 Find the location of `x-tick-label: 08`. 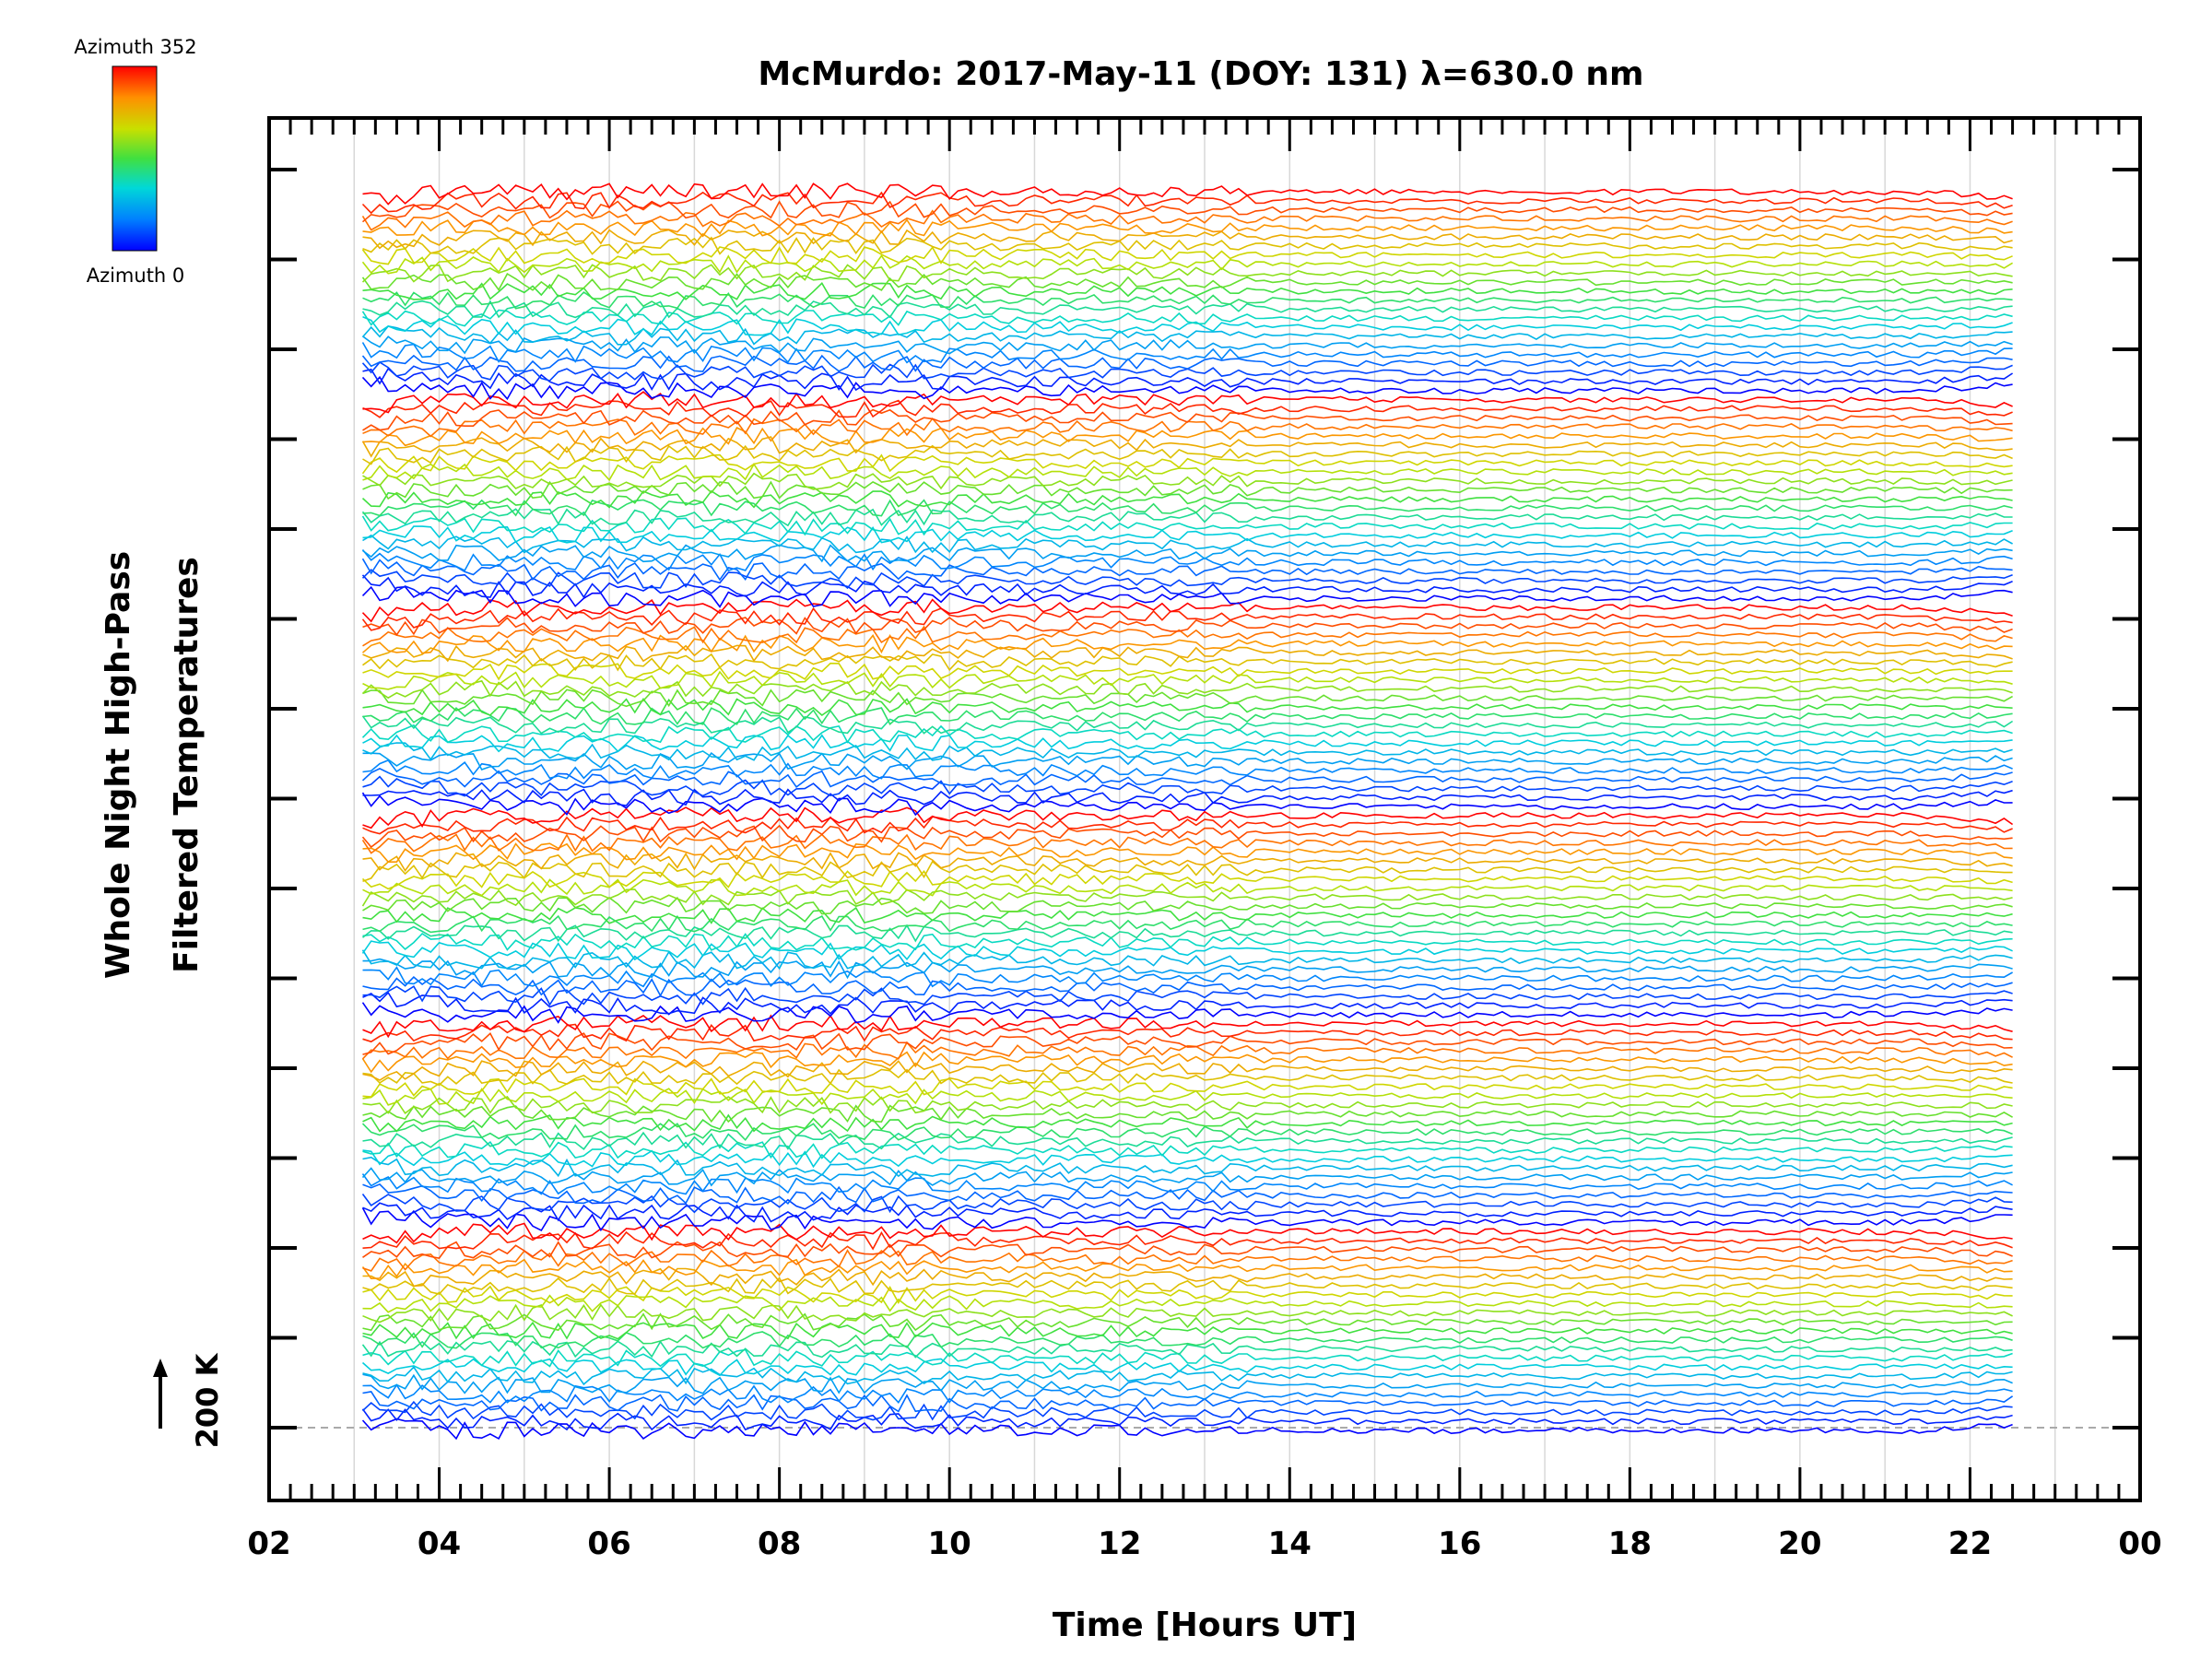

x-tick-label: 08 is located at coordinates (779, 1543).